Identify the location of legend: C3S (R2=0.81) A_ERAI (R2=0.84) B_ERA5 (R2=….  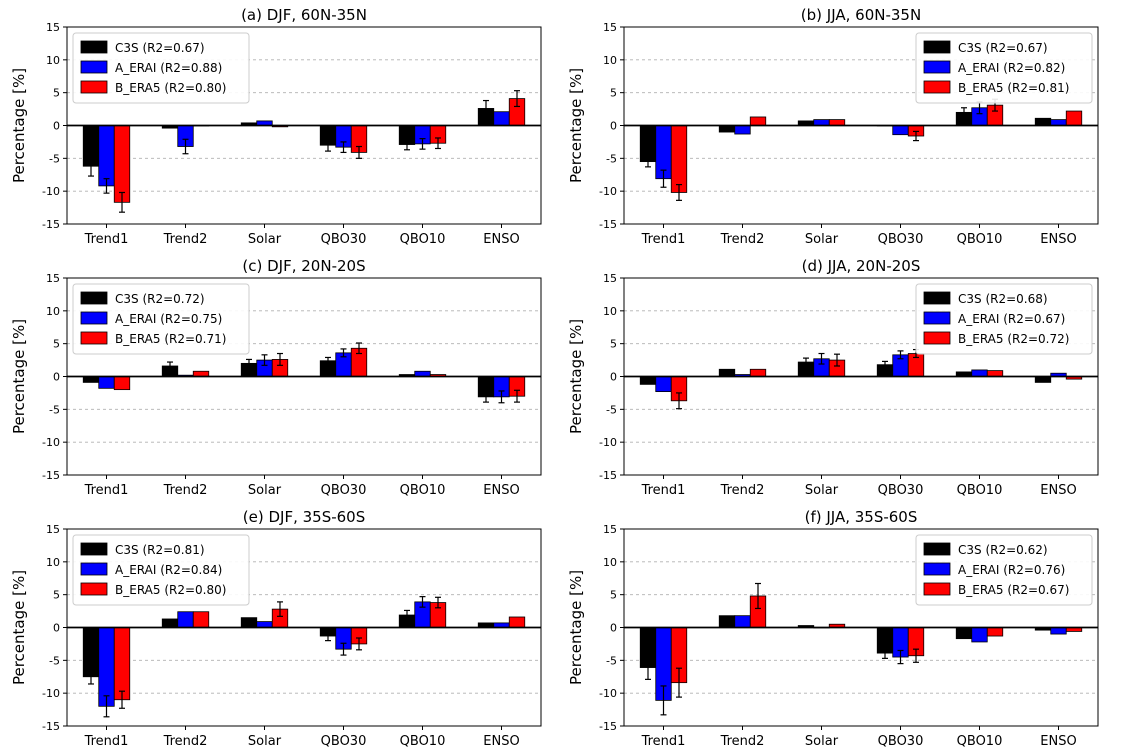
(161, 570).